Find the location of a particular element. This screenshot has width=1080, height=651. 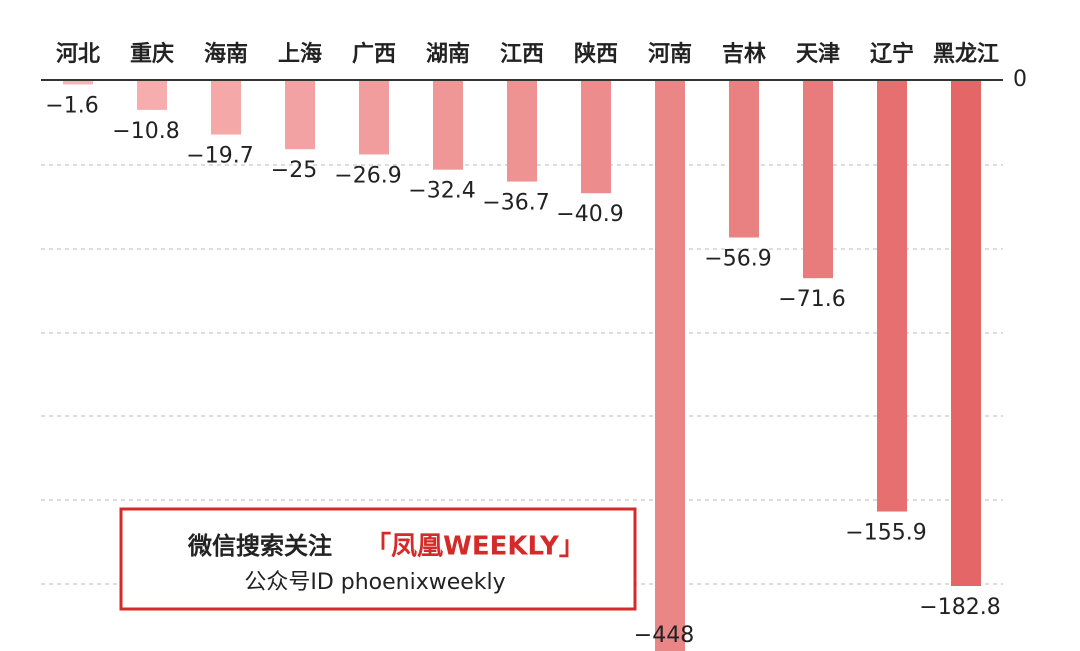

promo-brand: 「凤凰WEEKLY」 is located at coordinates (475, 546).